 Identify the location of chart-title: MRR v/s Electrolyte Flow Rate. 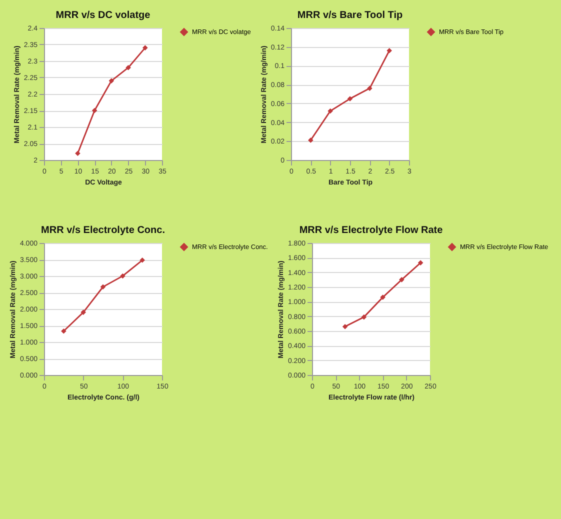
(371, 230).